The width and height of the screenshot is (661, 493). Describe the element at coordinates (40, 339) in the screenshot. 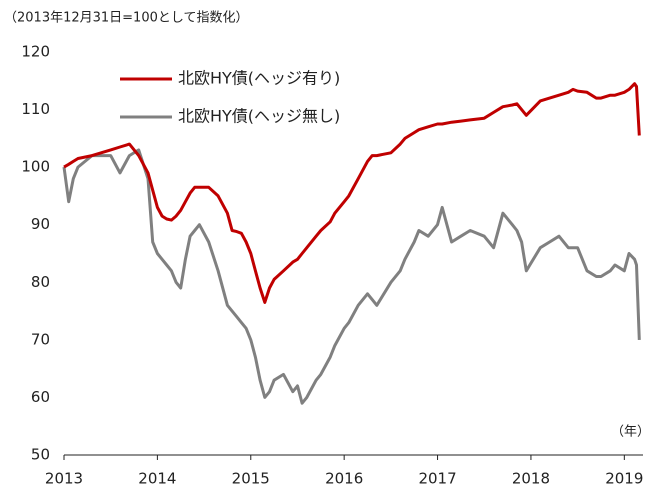

I see `y-tick-label: 70` at that location.